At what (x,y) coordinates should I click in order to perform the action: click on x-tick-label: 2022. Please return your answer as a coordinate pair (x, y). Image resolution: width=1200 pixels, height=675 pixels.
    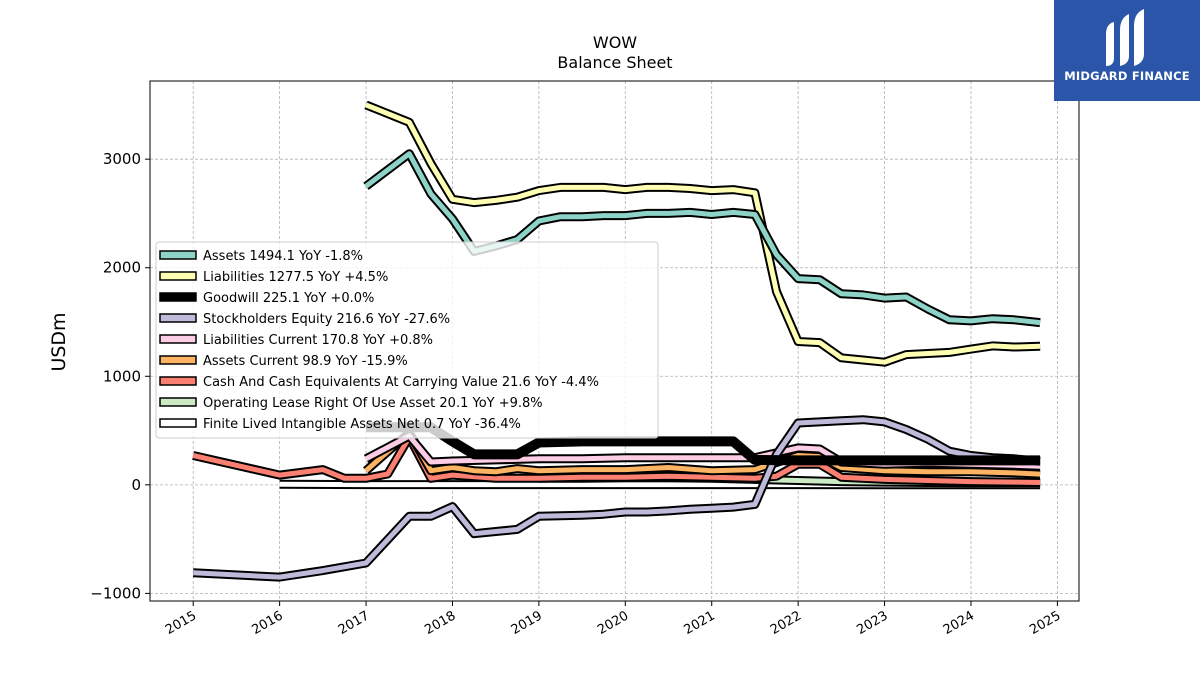
    Looking at the image, I should click on (786, 623).